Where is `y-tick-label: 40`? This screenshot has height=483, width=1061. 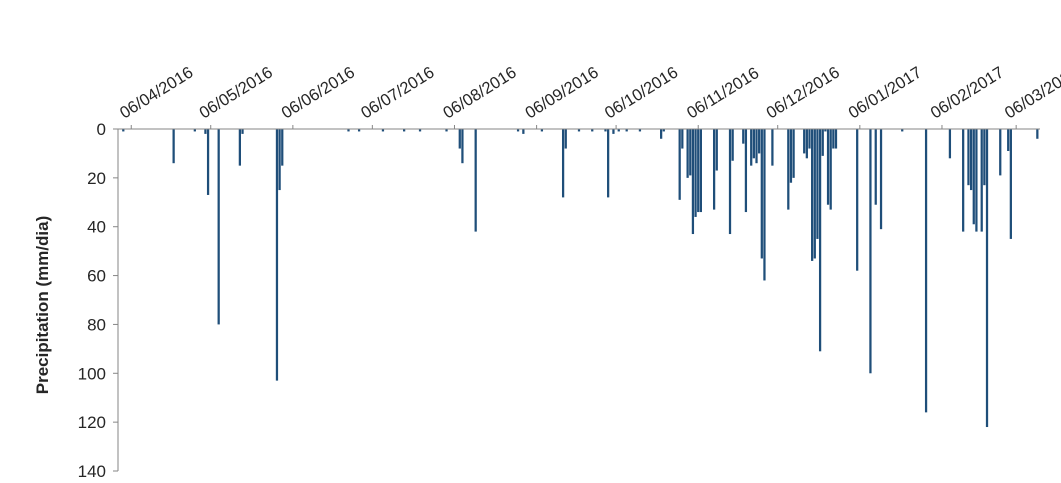
y-tick-label: 40 is located at coordinates (96, 227).